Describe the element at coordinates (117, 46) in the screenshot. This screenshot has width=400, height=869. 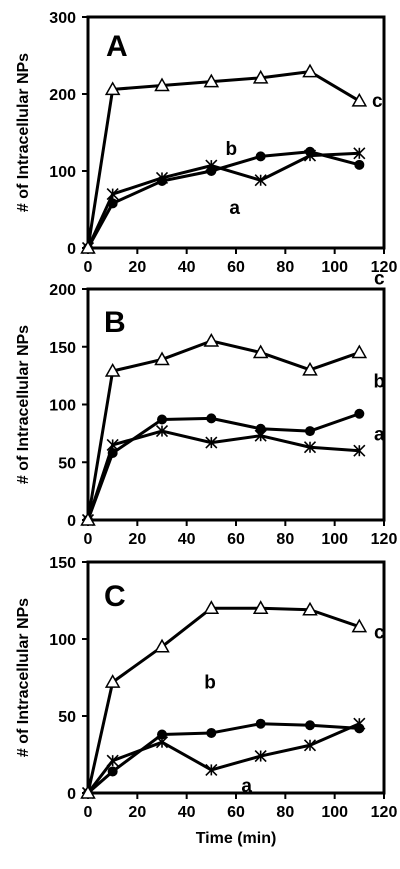
I see `panel-letter: A` at that location.